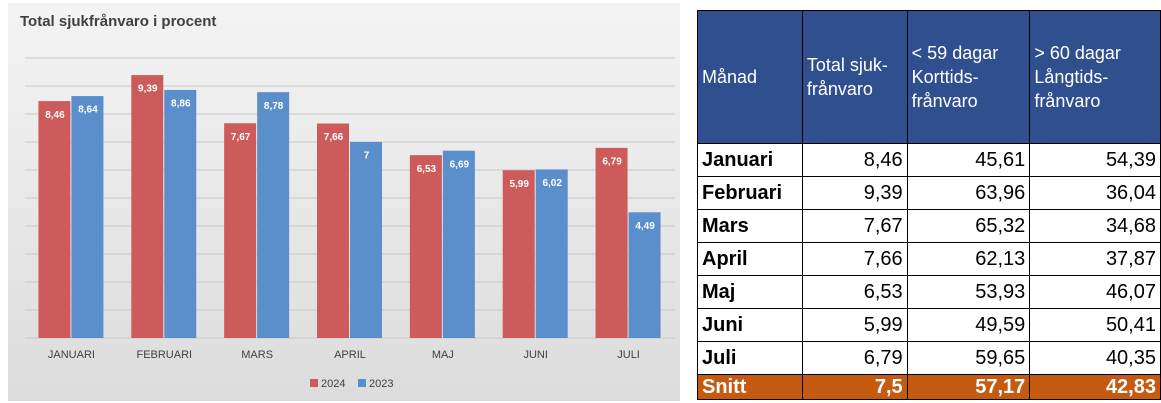 This screenshot has height=403, width=1161. Describe the element at coordinates (750, 160) in the screenshot. I see `table-cell: Januari` at that location.